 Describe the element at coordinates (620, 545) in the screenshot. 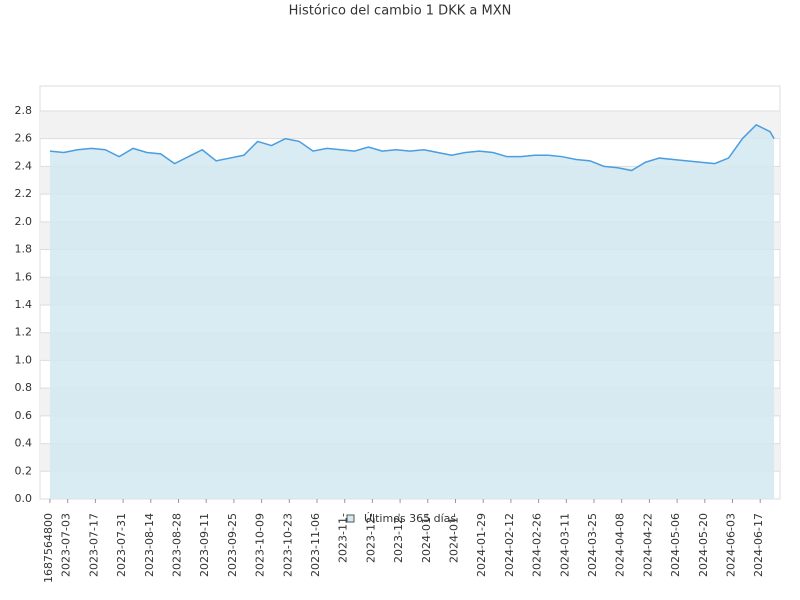

I see `x-tick-label: 2024-04-08` at that location.